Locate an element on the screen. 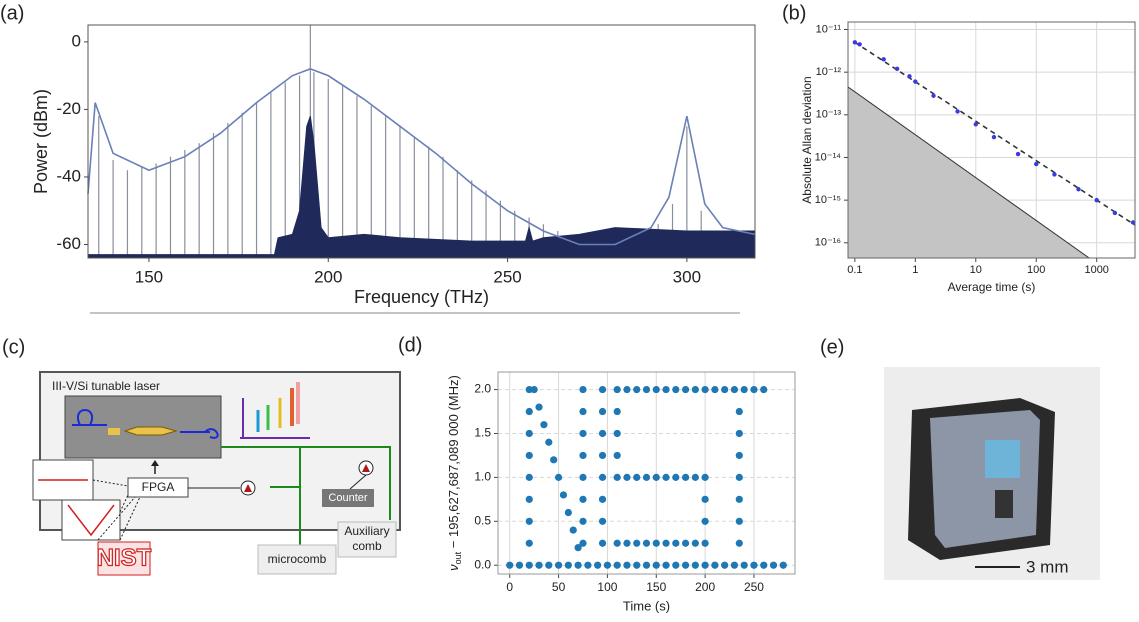 Image resolution: width=1139 pixels, height=622 pixels. connector is located at coordinates (116, 510).